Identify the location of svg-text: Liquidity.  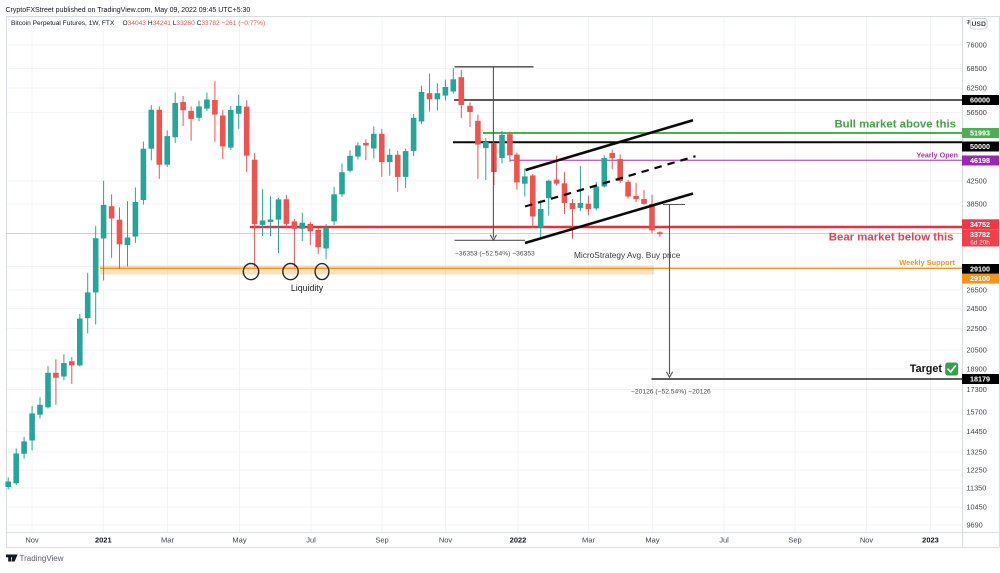
(307, 288).